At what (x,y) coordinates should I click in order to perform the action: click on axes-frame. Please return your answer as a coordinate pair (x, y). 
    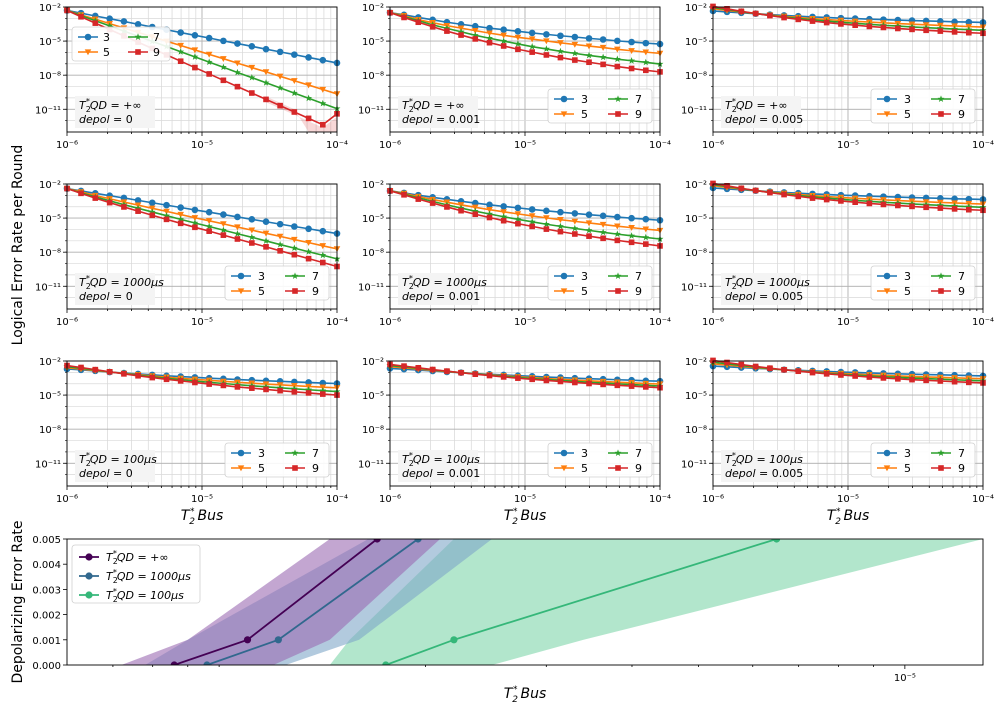
    Looking at the image, I should click on (202, 246).